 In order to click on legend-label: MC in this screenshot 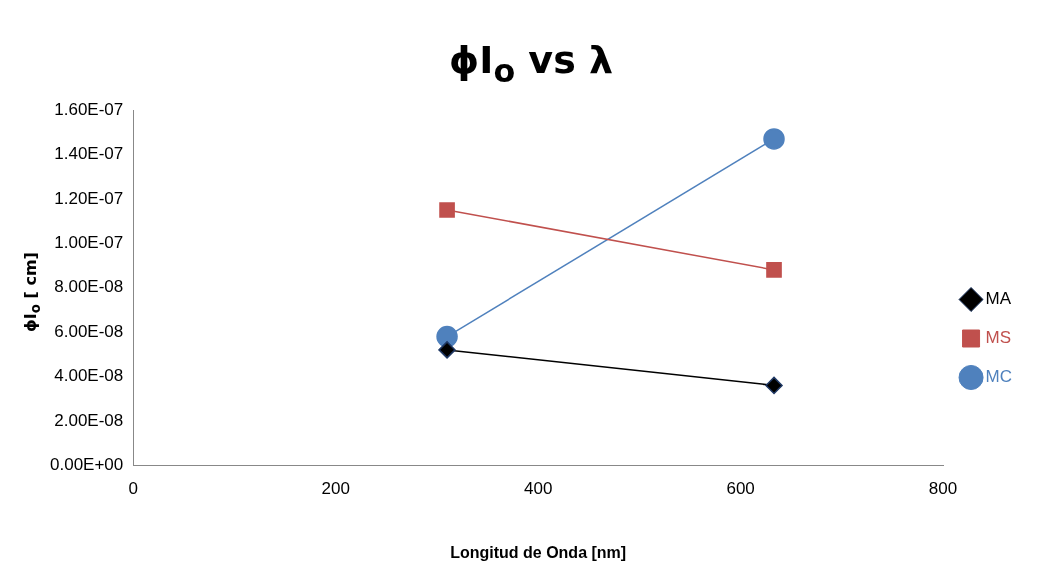, I will do `click(999, 377)`.